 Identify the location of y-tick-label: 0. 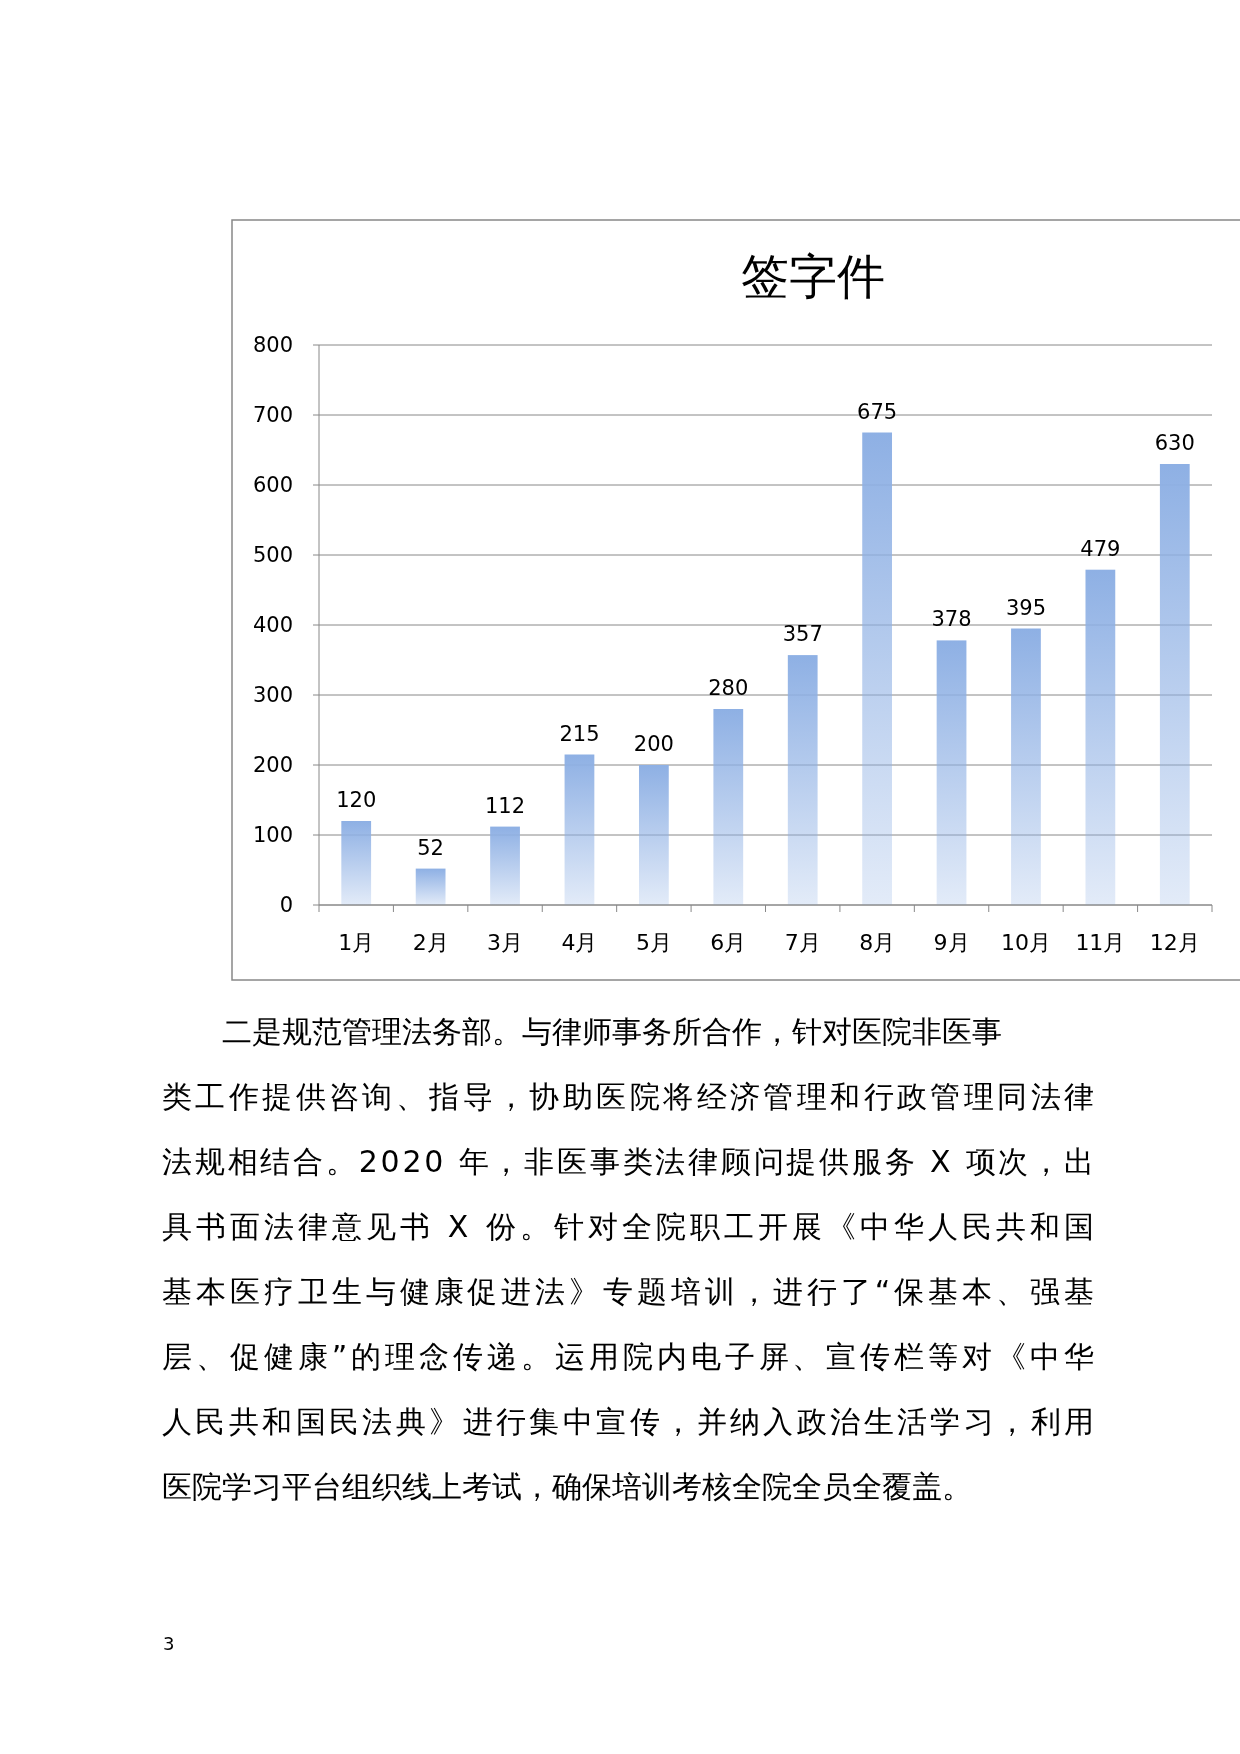
(286, 905).